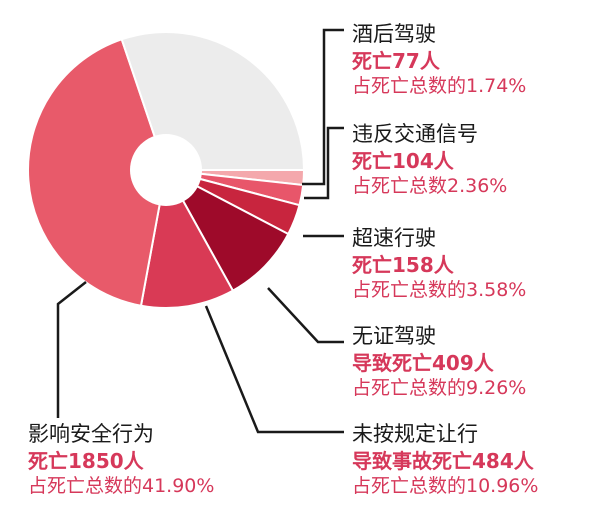 This screenshot has height=522, width=616. What do you see at coordinates (324, 163) in the screenshot?
I see `leader-line-traffic-signal` at bounding box center [324, 163].